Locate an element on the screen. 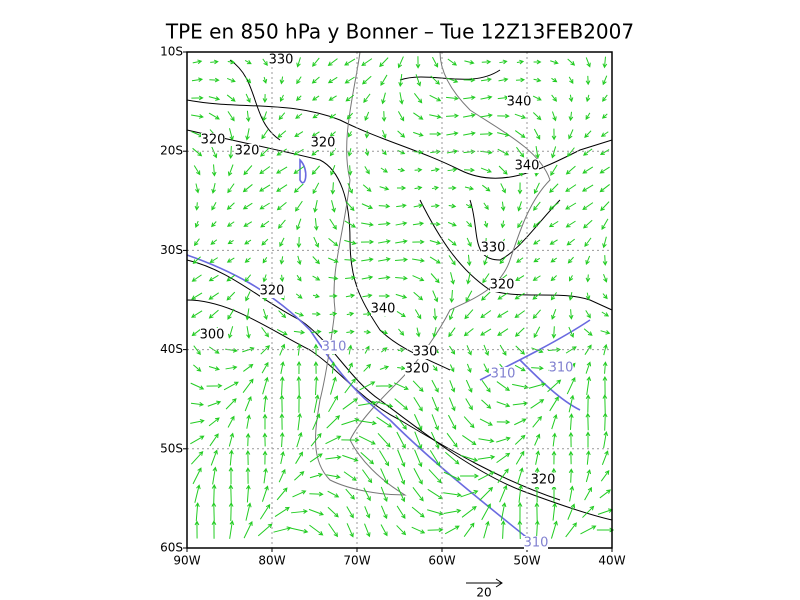  contour-label: 330 is located at coordinates (493, 248).